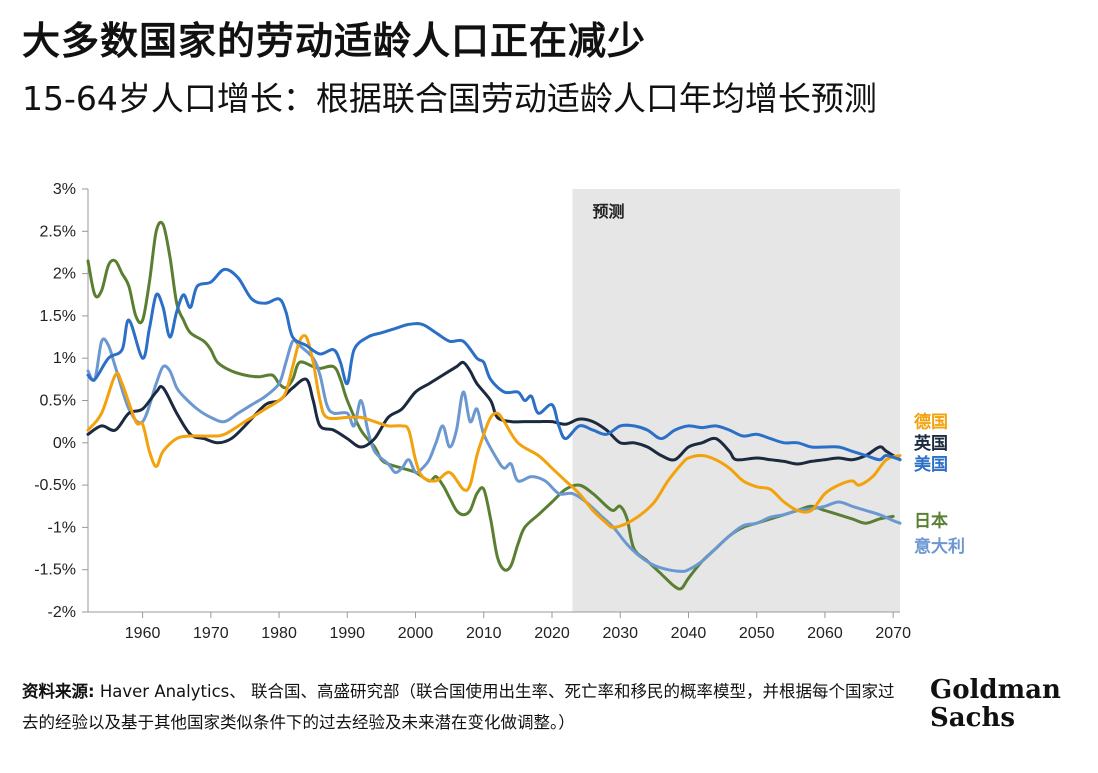 The height and width of the screenshot is (773, 1098). What do you see at coordinates (939, 546) in the screenshot?
I see `legend-label-4: 意大利` at bounding box center [939, 546].